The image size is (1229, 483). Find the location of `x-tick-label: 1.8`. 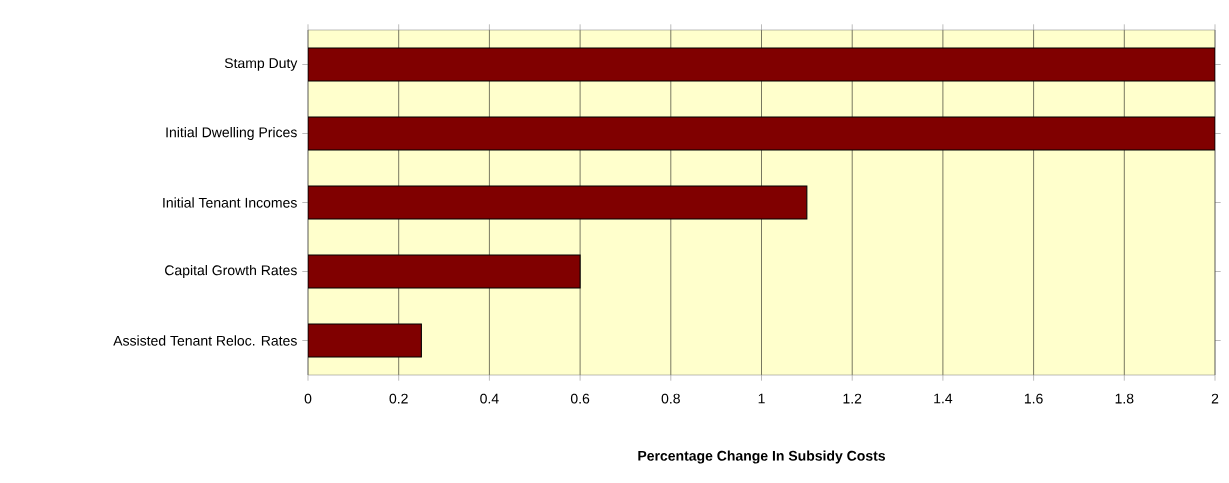

x-tick-label: 1.8 is located at coordinates (1124, 398).